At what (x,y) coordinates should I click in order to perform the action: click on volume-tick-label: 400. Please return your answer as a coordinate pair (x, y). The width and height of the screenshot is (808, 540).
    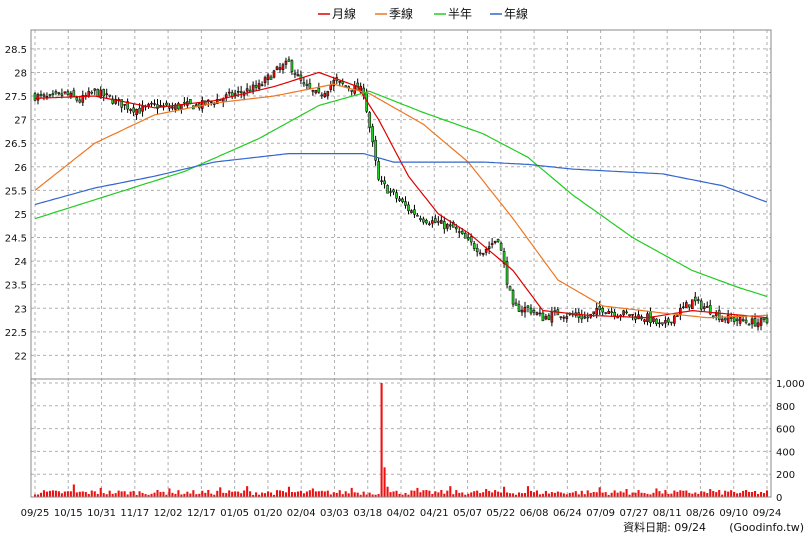
    Looking at the image, I should click on (785, 452).